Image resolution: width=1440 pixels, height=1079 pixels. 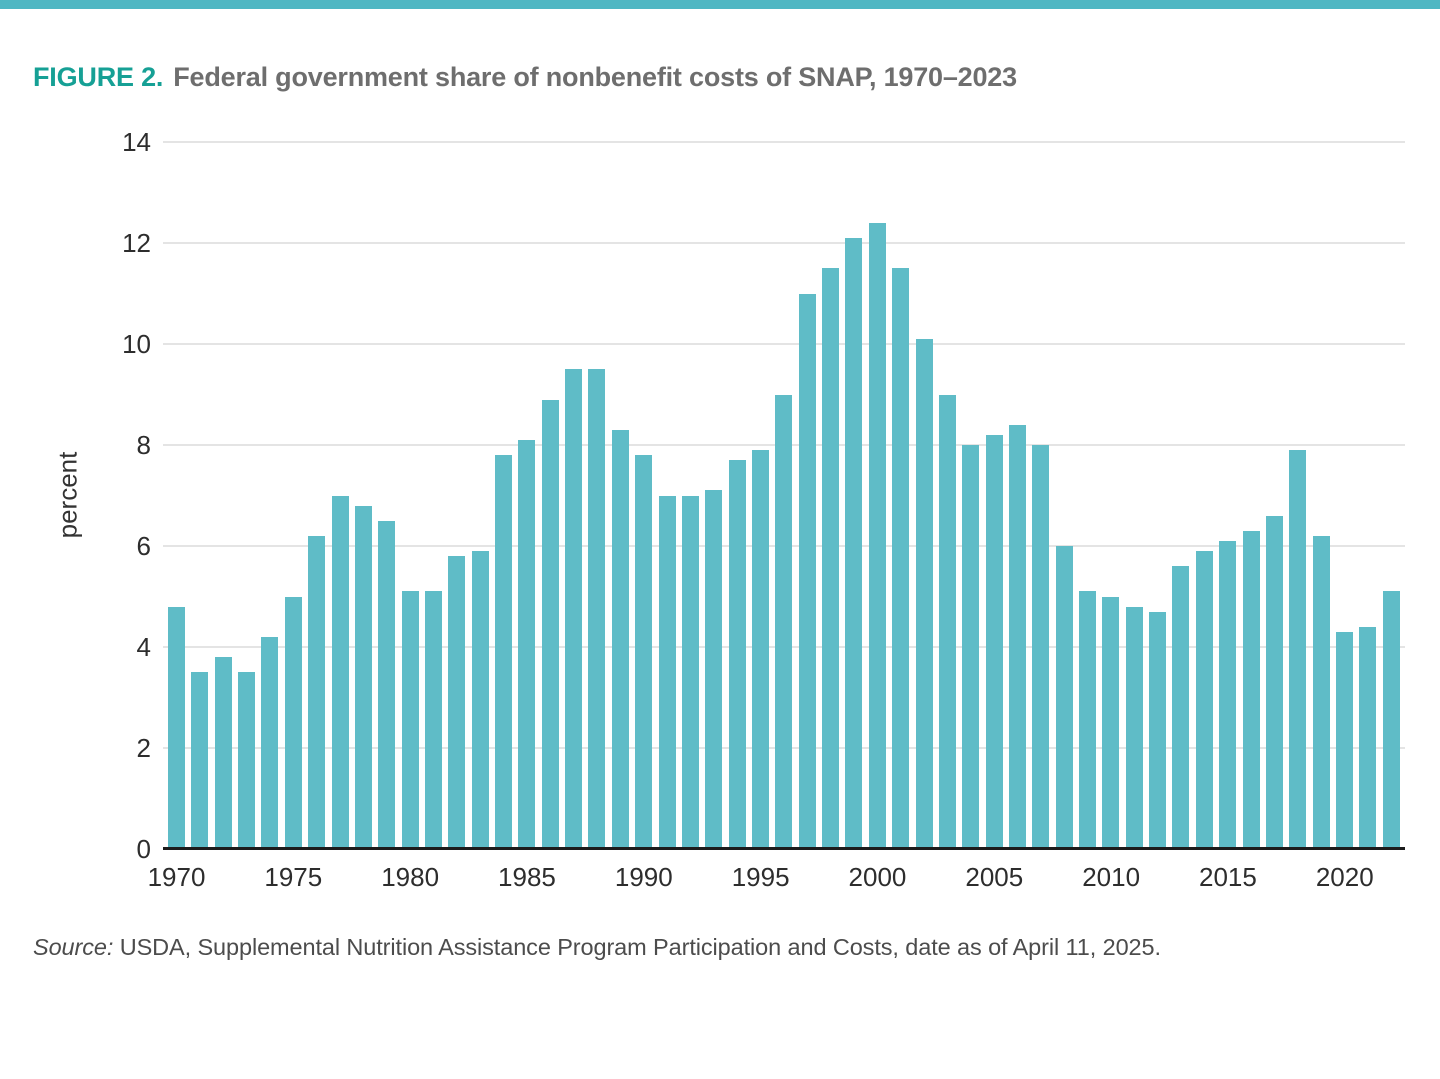 What do you see at coordinates (784, 848) in the screenshot?
I see `x-axis-line` at bounding box center [784, 848].